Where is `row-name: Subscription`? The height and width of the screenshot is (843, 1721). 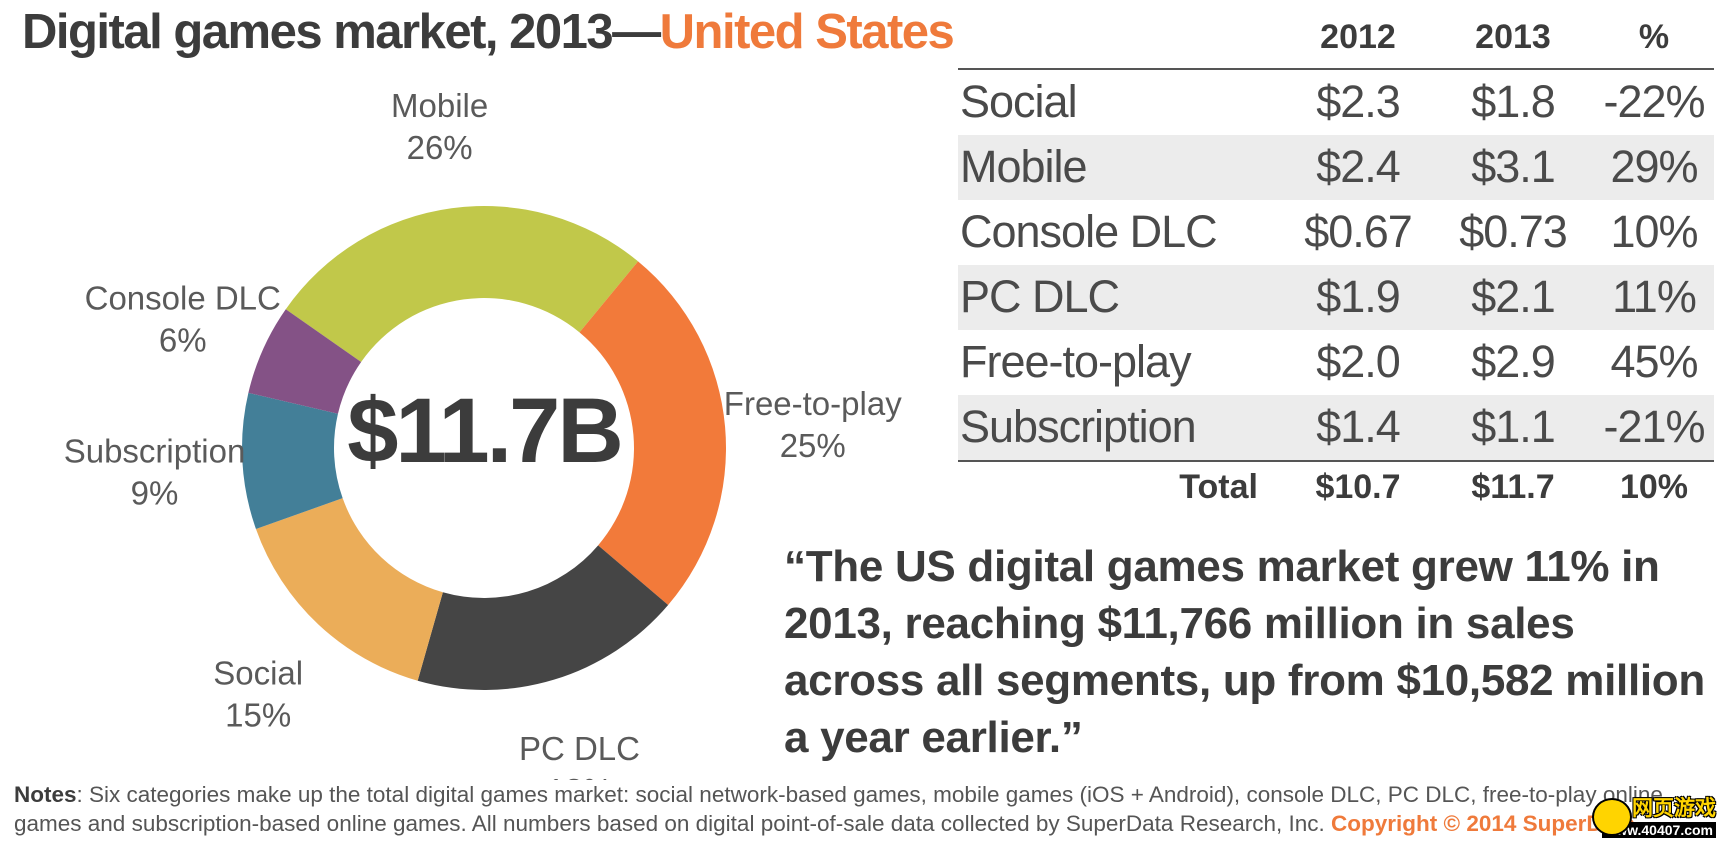 row-name: Subscription is located at coordinates (1078, 426).